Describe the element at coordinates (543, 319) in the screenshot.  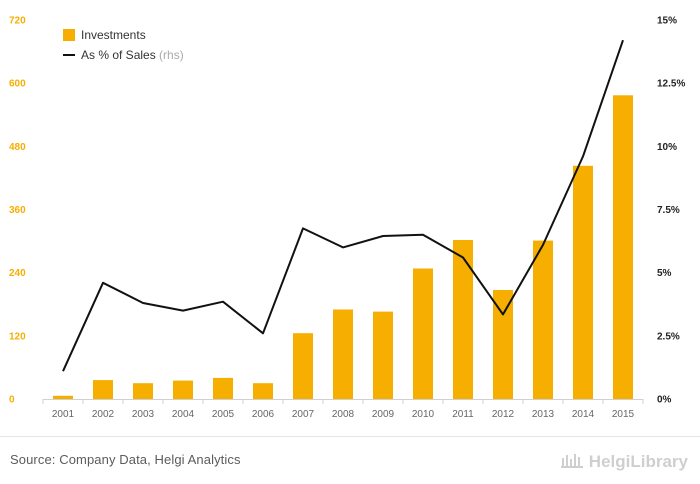
I see `bar-2013` at that location.